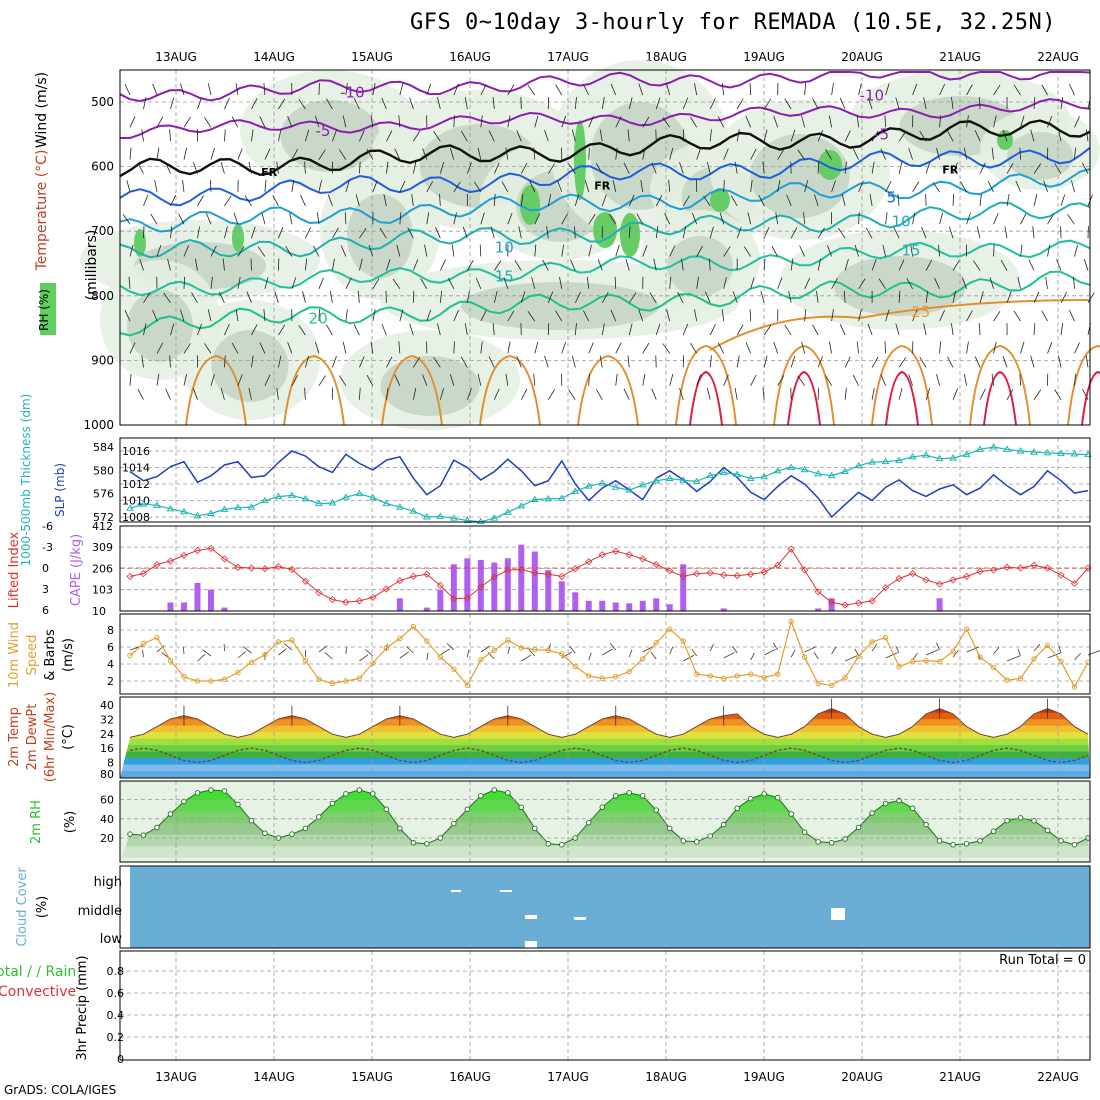 The height and width of the screenshot is (1100, 1100). I want to click on date-label-bottom: 20AUG, so click(862, 1077).